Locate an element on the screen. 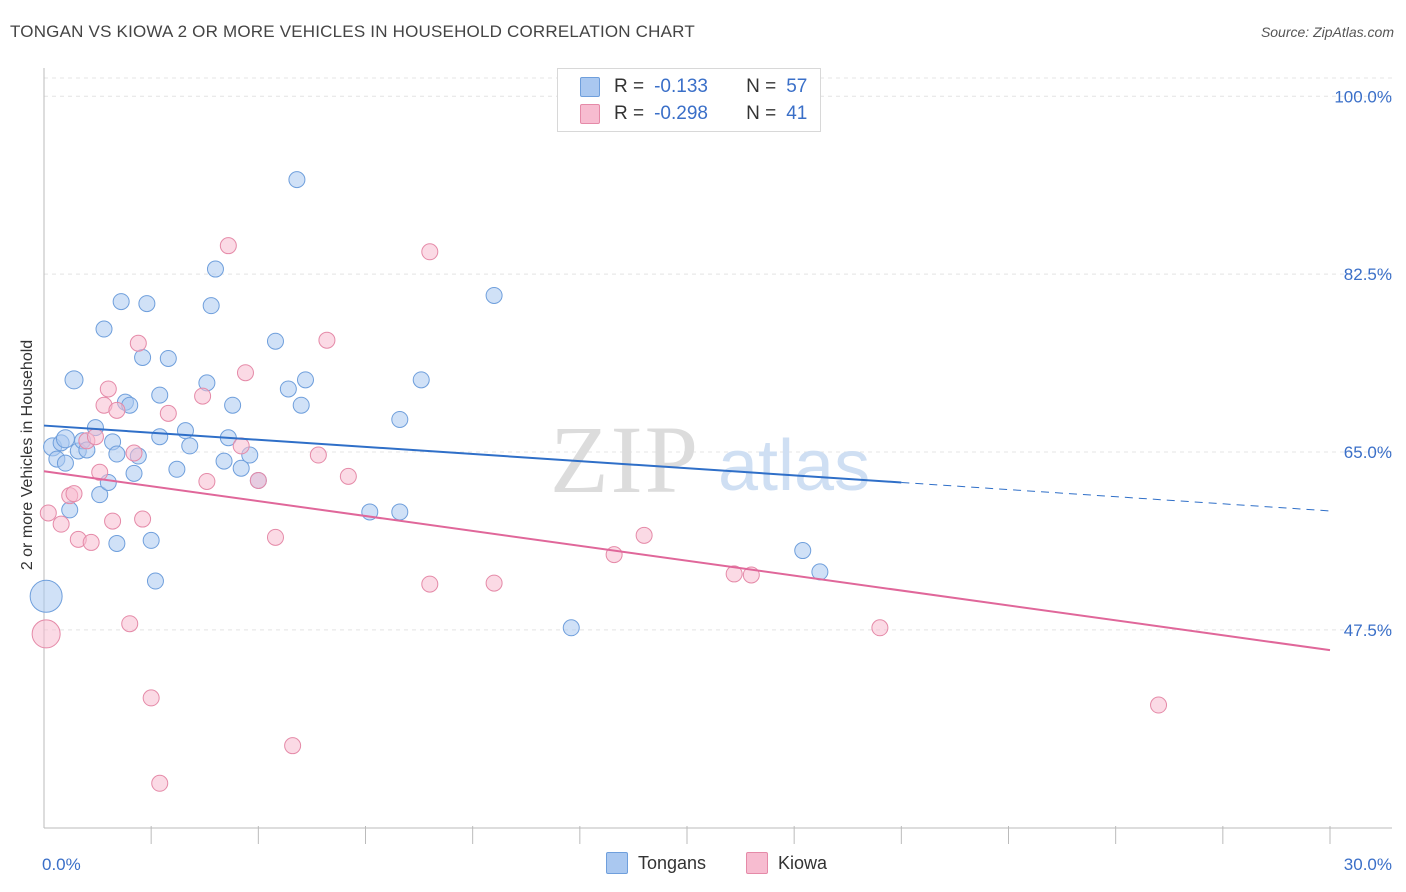 Image resolution: width=1406 pixels, height=892 pixels. tongans-trend-line is located at coordinates (472, 454).